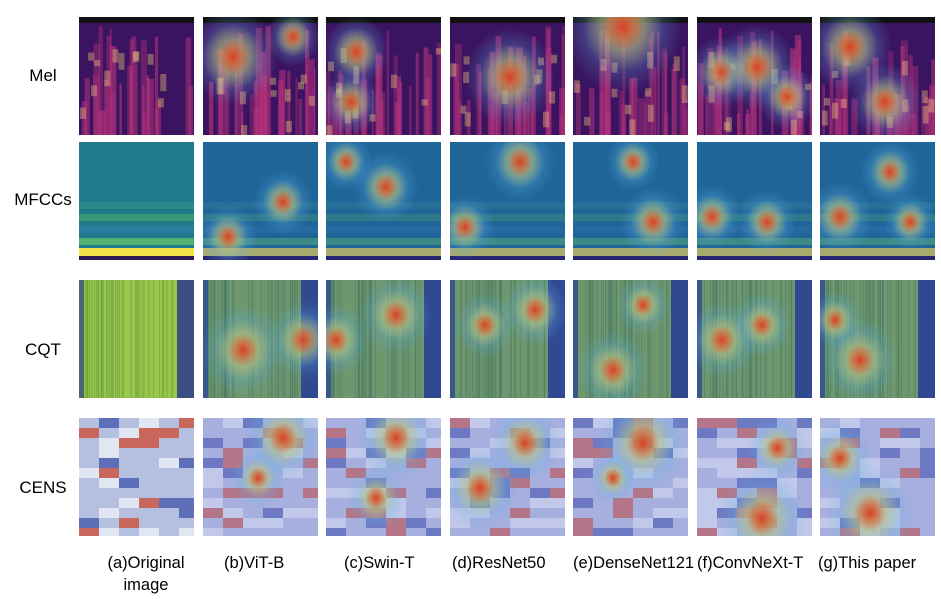 Image resolution: width=941 pixels, height=599 pixels. Describe the element at coordinates (43, 349) in the screenshot. I see `row-label-cqt: CQT` at that location.